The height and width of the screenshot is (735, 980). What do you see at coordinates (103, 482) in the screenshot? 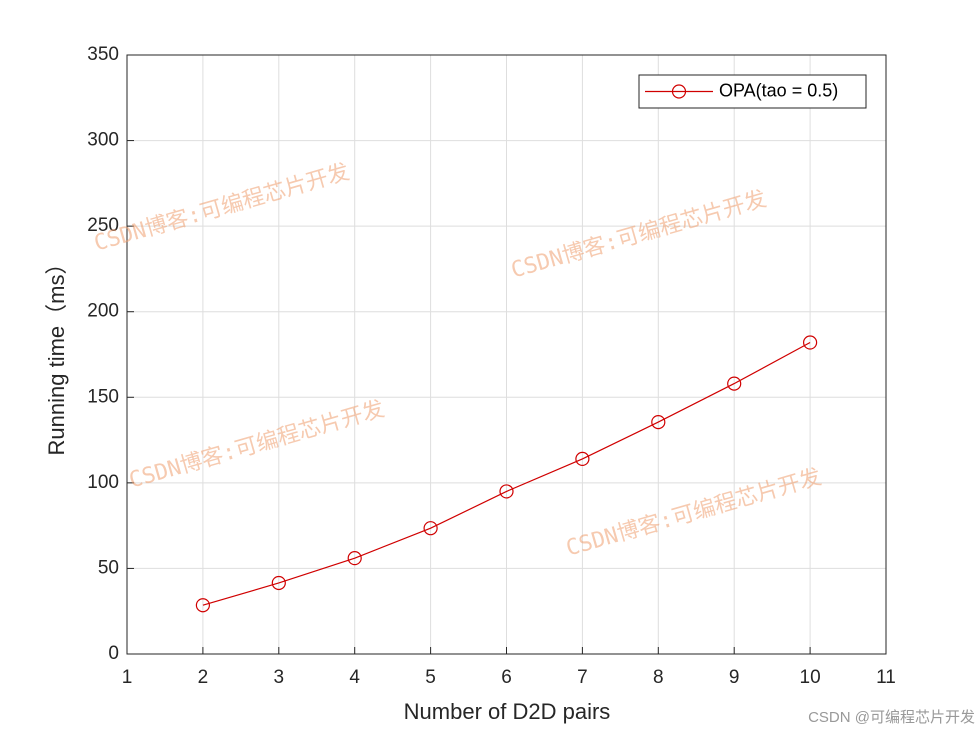
I see `y-tick-label: 100` at bounding box center [103, 482].